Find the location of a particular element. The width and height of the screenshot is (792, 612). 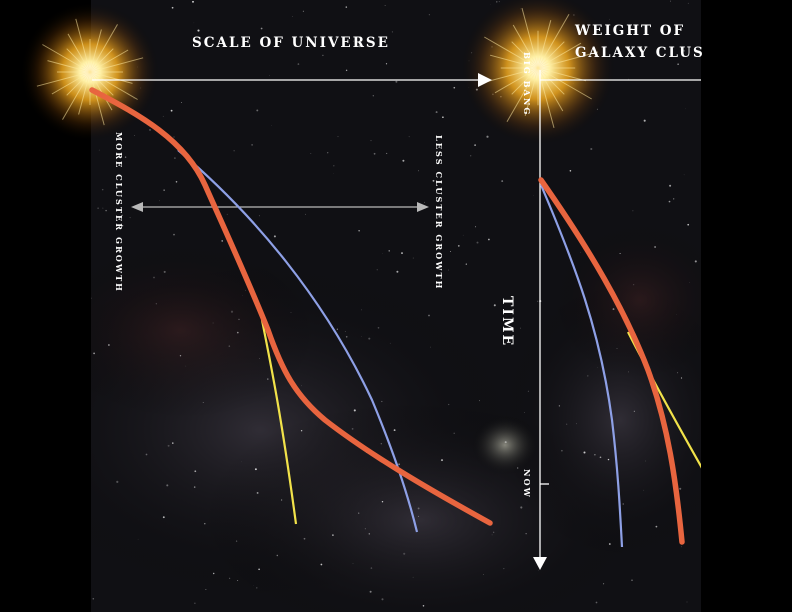

weight-title-line1: WEIGHT OF is located at coordinates (629, 31).